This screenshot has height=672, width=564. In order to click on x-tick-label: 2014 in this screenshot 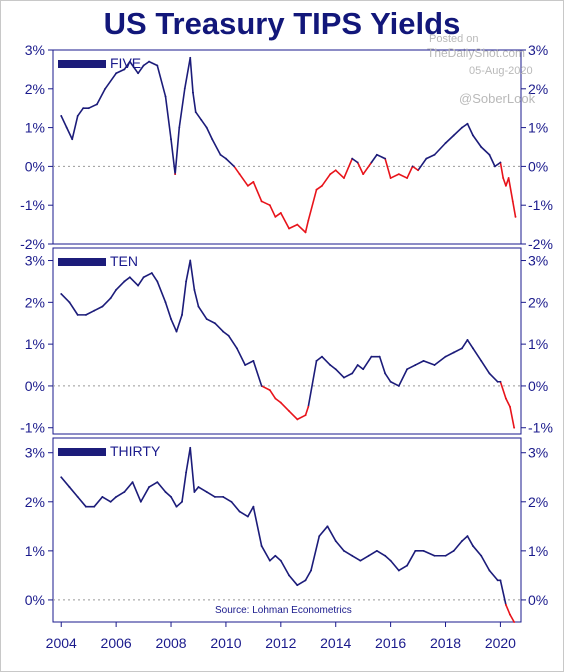, I will do `click(335, 643)`.